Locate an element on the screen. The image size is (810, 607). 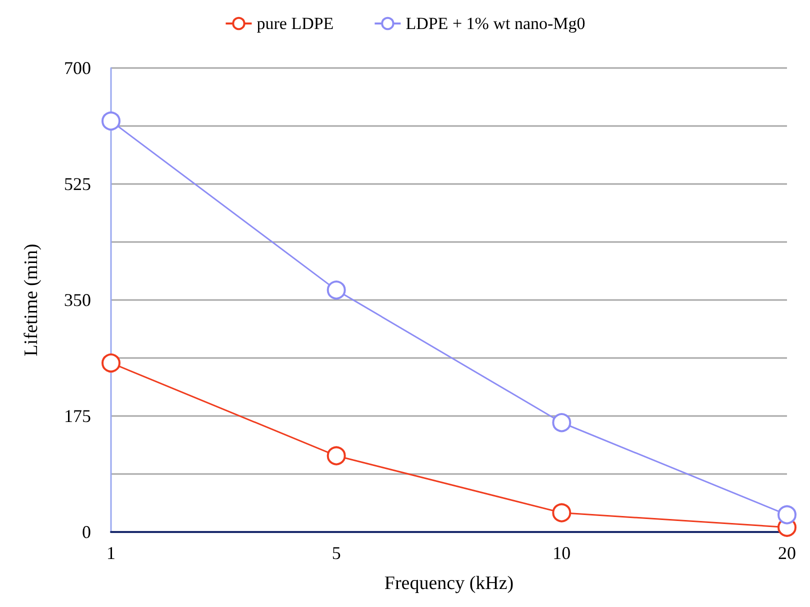
x-tick-label: 1 is located at coordinates (111, 553).